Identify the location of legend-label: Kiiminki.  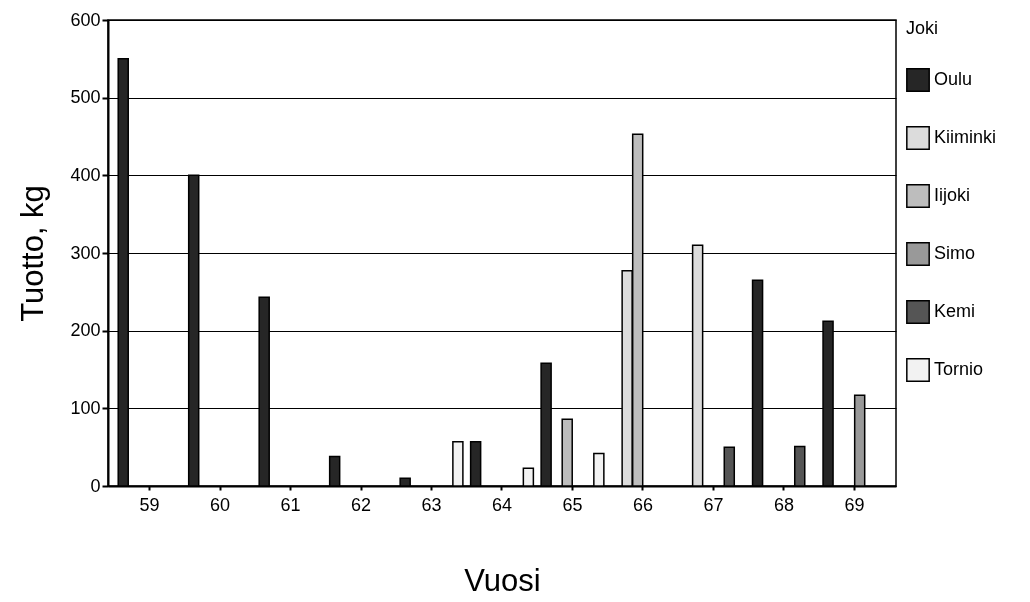
(965, 137).